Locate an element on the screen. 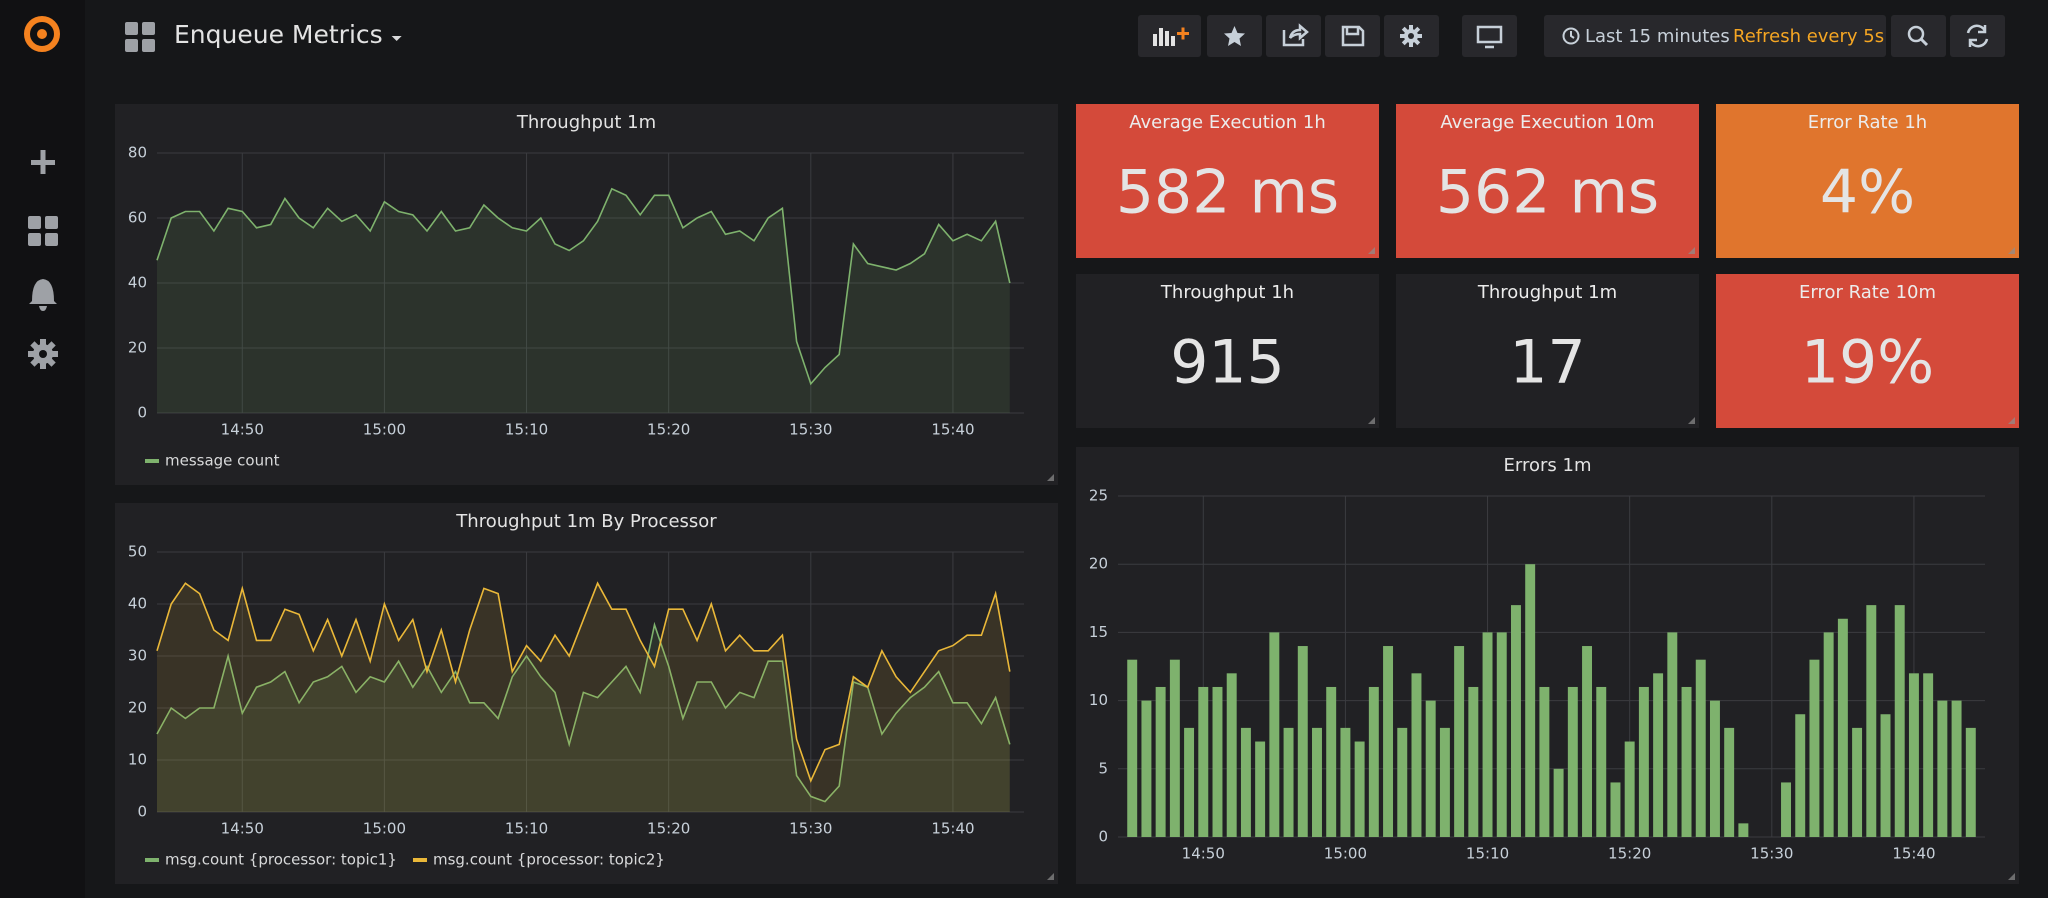 This screenshot has width=2048, height=898. stat-value: 17 is located at coordinates (1547, 363).